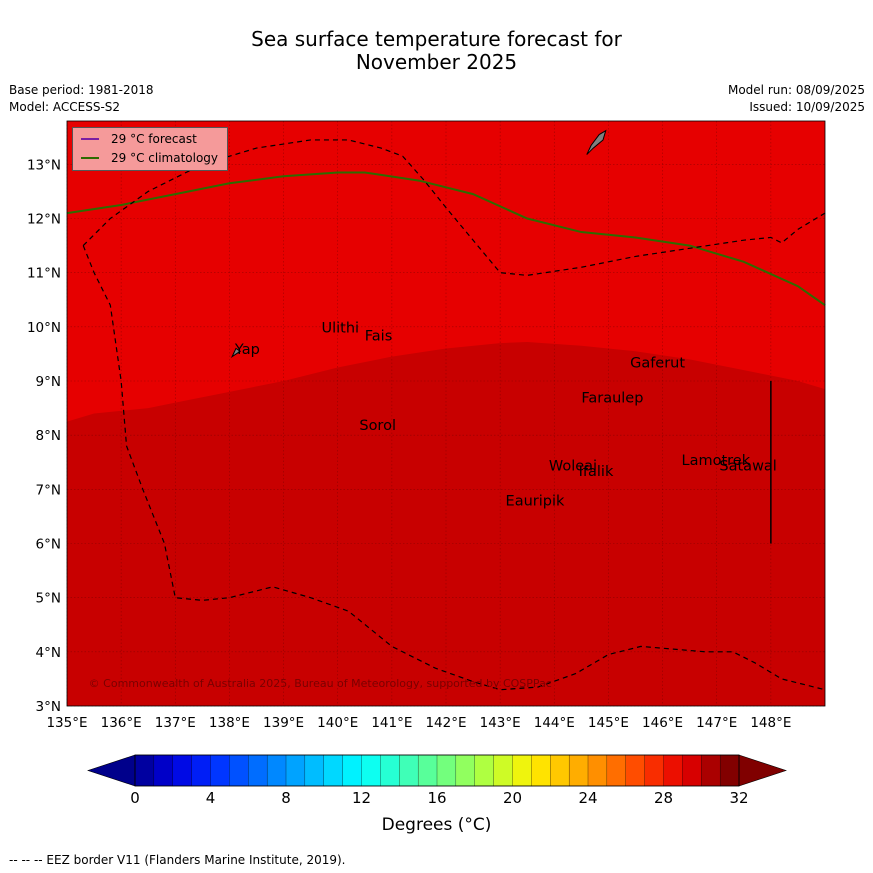 The height and width of the screenshot is (873, 873). Describe the element at coordinates (436, 825) in the screenshot. I see `colorbar-label: Degrees (°C)` at that location.